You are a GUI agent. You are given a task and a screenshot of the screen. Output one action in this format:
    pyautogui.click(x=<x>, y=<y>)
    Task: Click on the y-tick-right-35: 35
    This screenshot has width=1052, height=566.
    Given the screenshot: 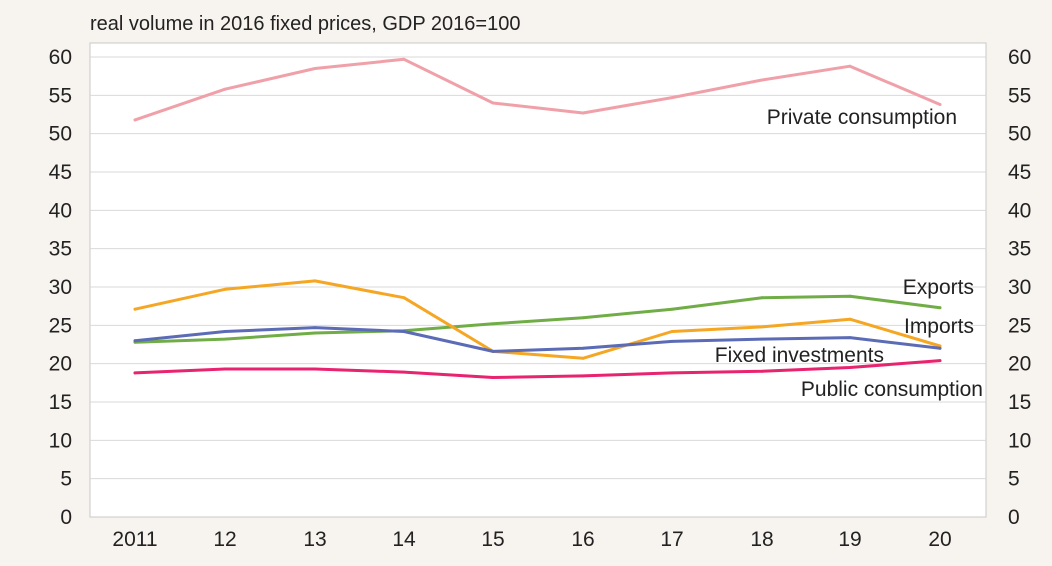 What is the action you would take?
    pyautogui.click(x=1019, y=249)
    